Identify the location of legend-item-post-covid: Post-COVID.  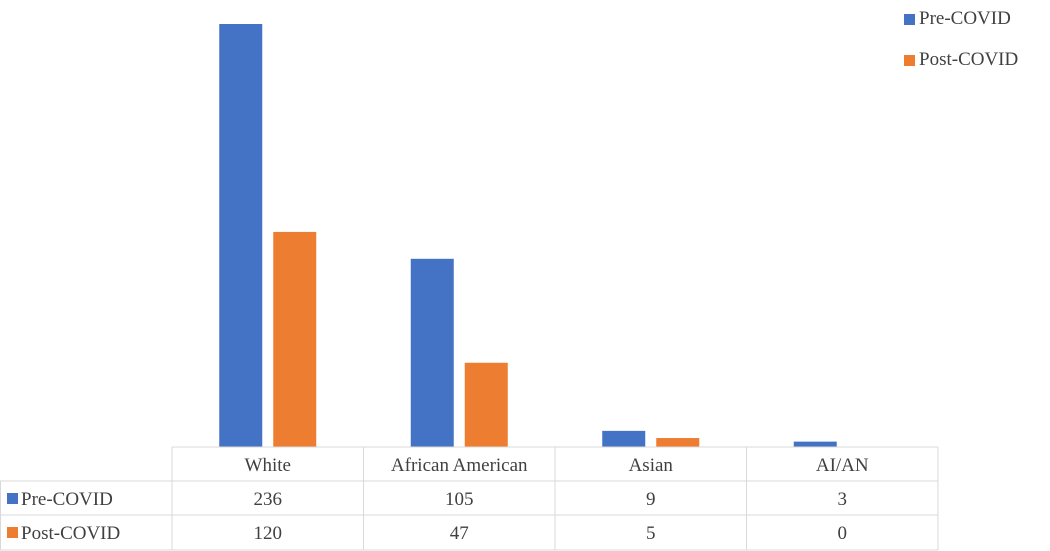
(961, 60).